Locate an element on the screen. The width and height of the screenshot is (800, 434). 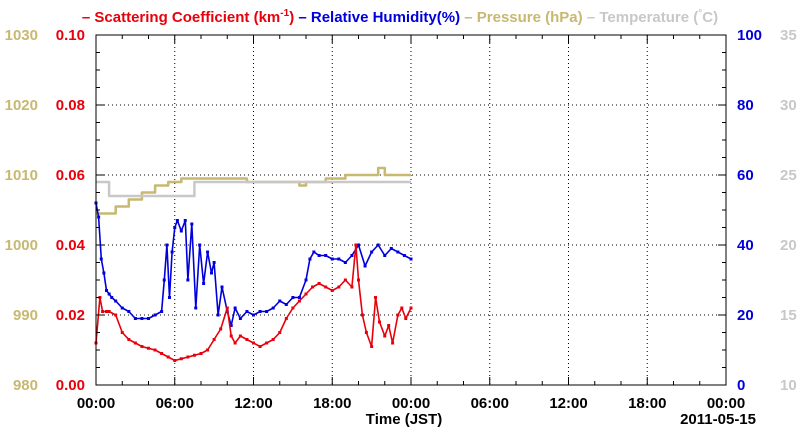
pressure-axis-tick-label: 1030 is located at coordinates (21, 35).